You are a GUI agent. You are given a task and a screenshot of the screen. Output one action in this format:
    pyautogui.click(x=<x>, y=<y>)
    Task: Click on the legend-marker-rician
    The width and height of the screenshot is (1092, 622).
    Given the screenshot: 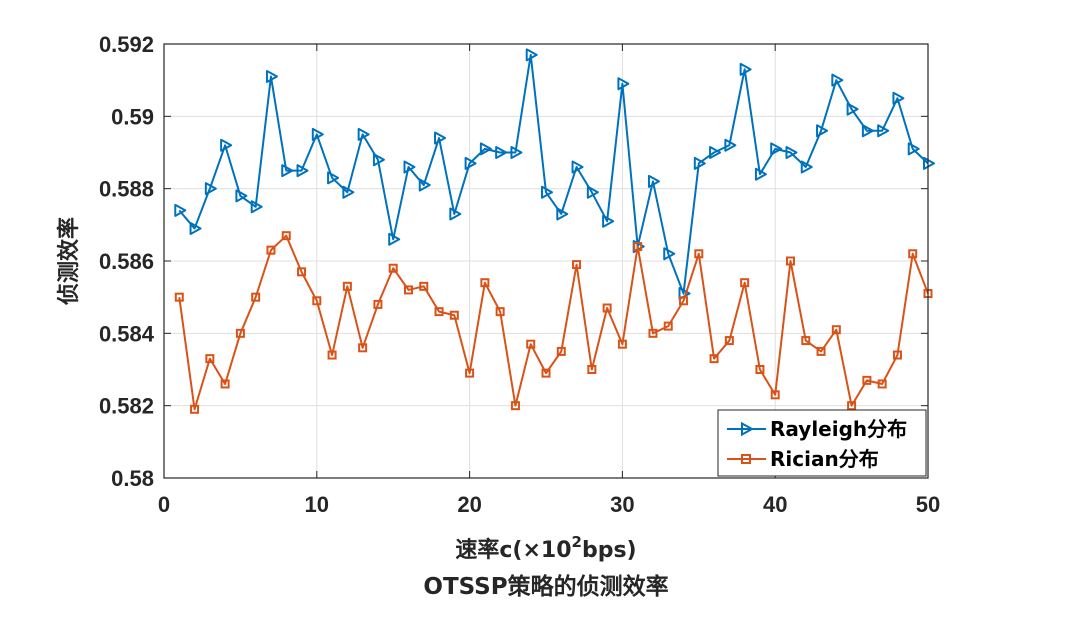 What is the action you would take?
    pyautogui.click(x=746, y=459)
    